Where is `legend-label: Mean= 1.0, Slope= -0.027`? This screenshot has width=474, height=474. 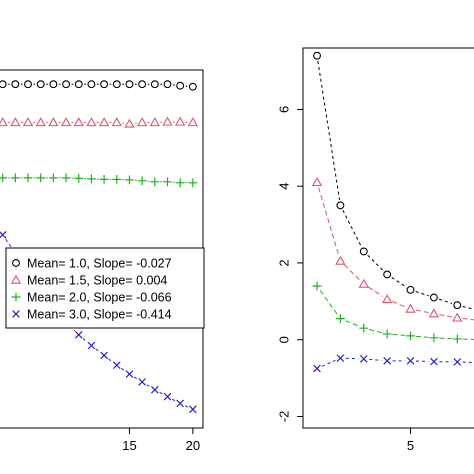 legend-label: Mean= 1.0, Slope= -0.027 is located at coordinates (99, 264).